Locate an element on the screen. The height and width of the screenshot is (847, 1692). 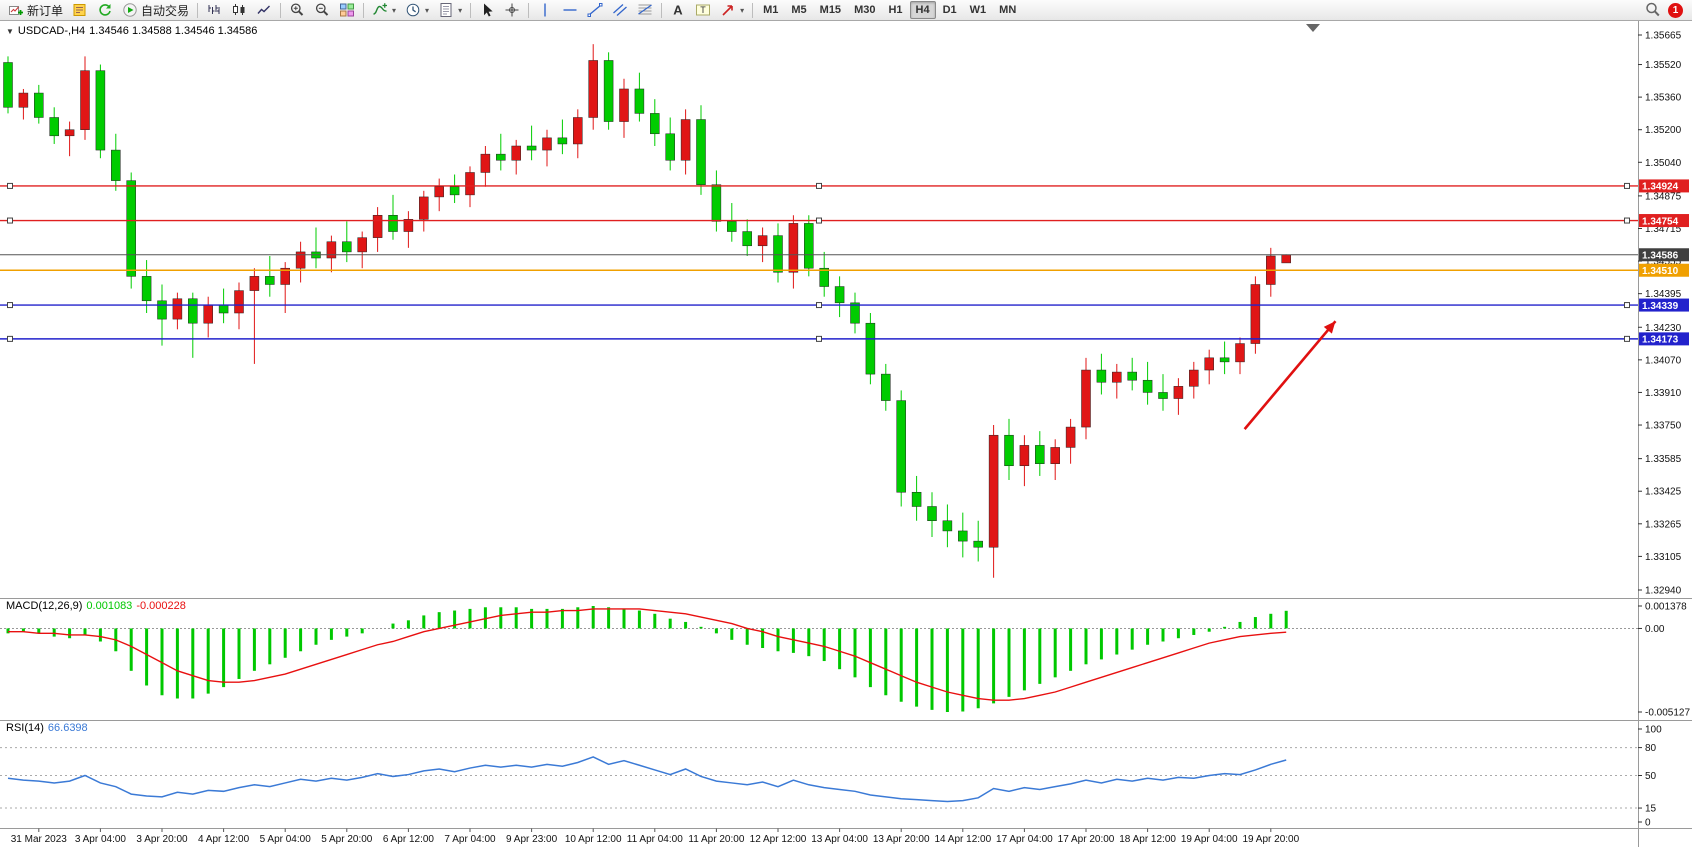
svg-text: 1.34715 is located at coordinates (1663, 229).